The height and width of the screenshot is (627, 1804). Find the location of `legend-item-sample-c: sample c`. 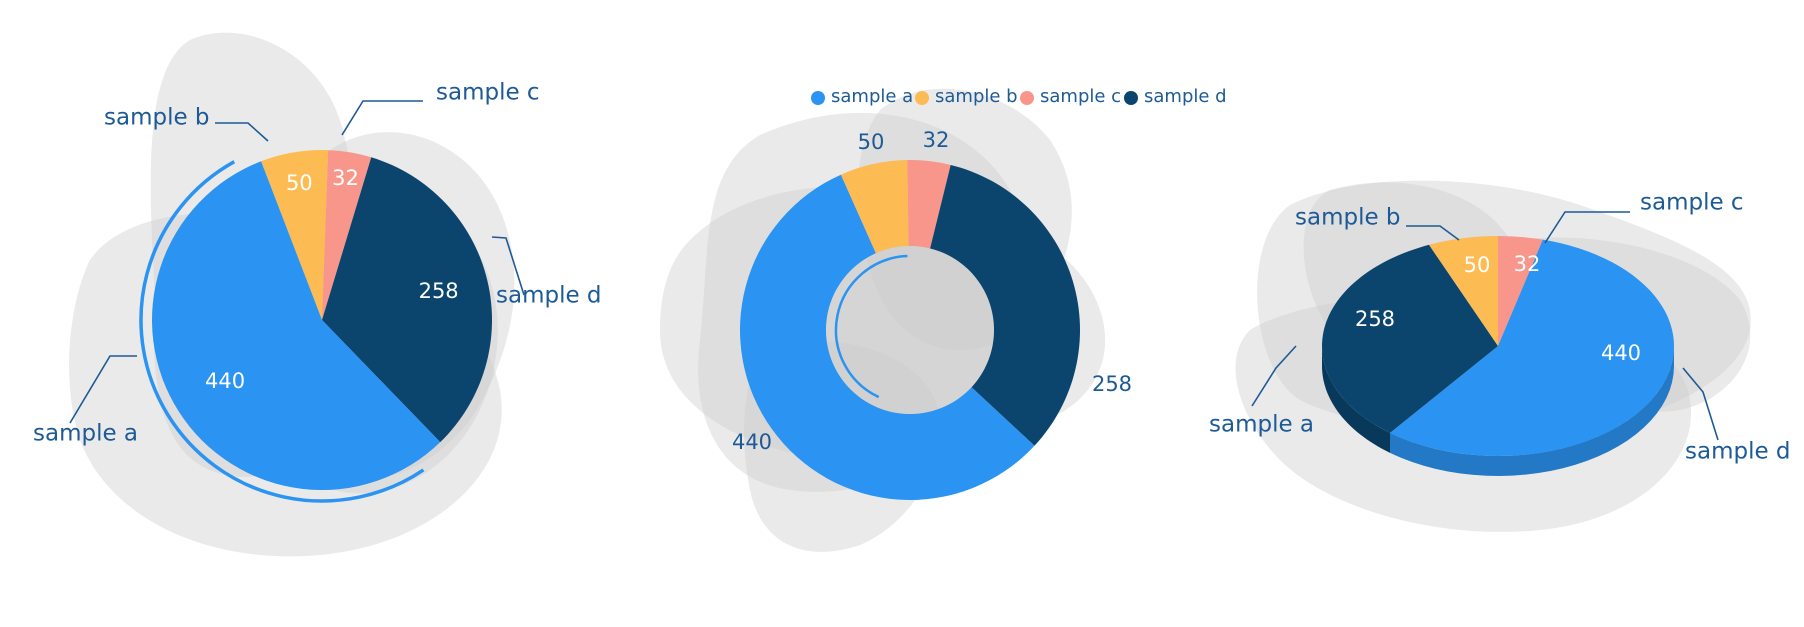

legend-item-sample-c: sample c is located at coordinates (1070, 96).